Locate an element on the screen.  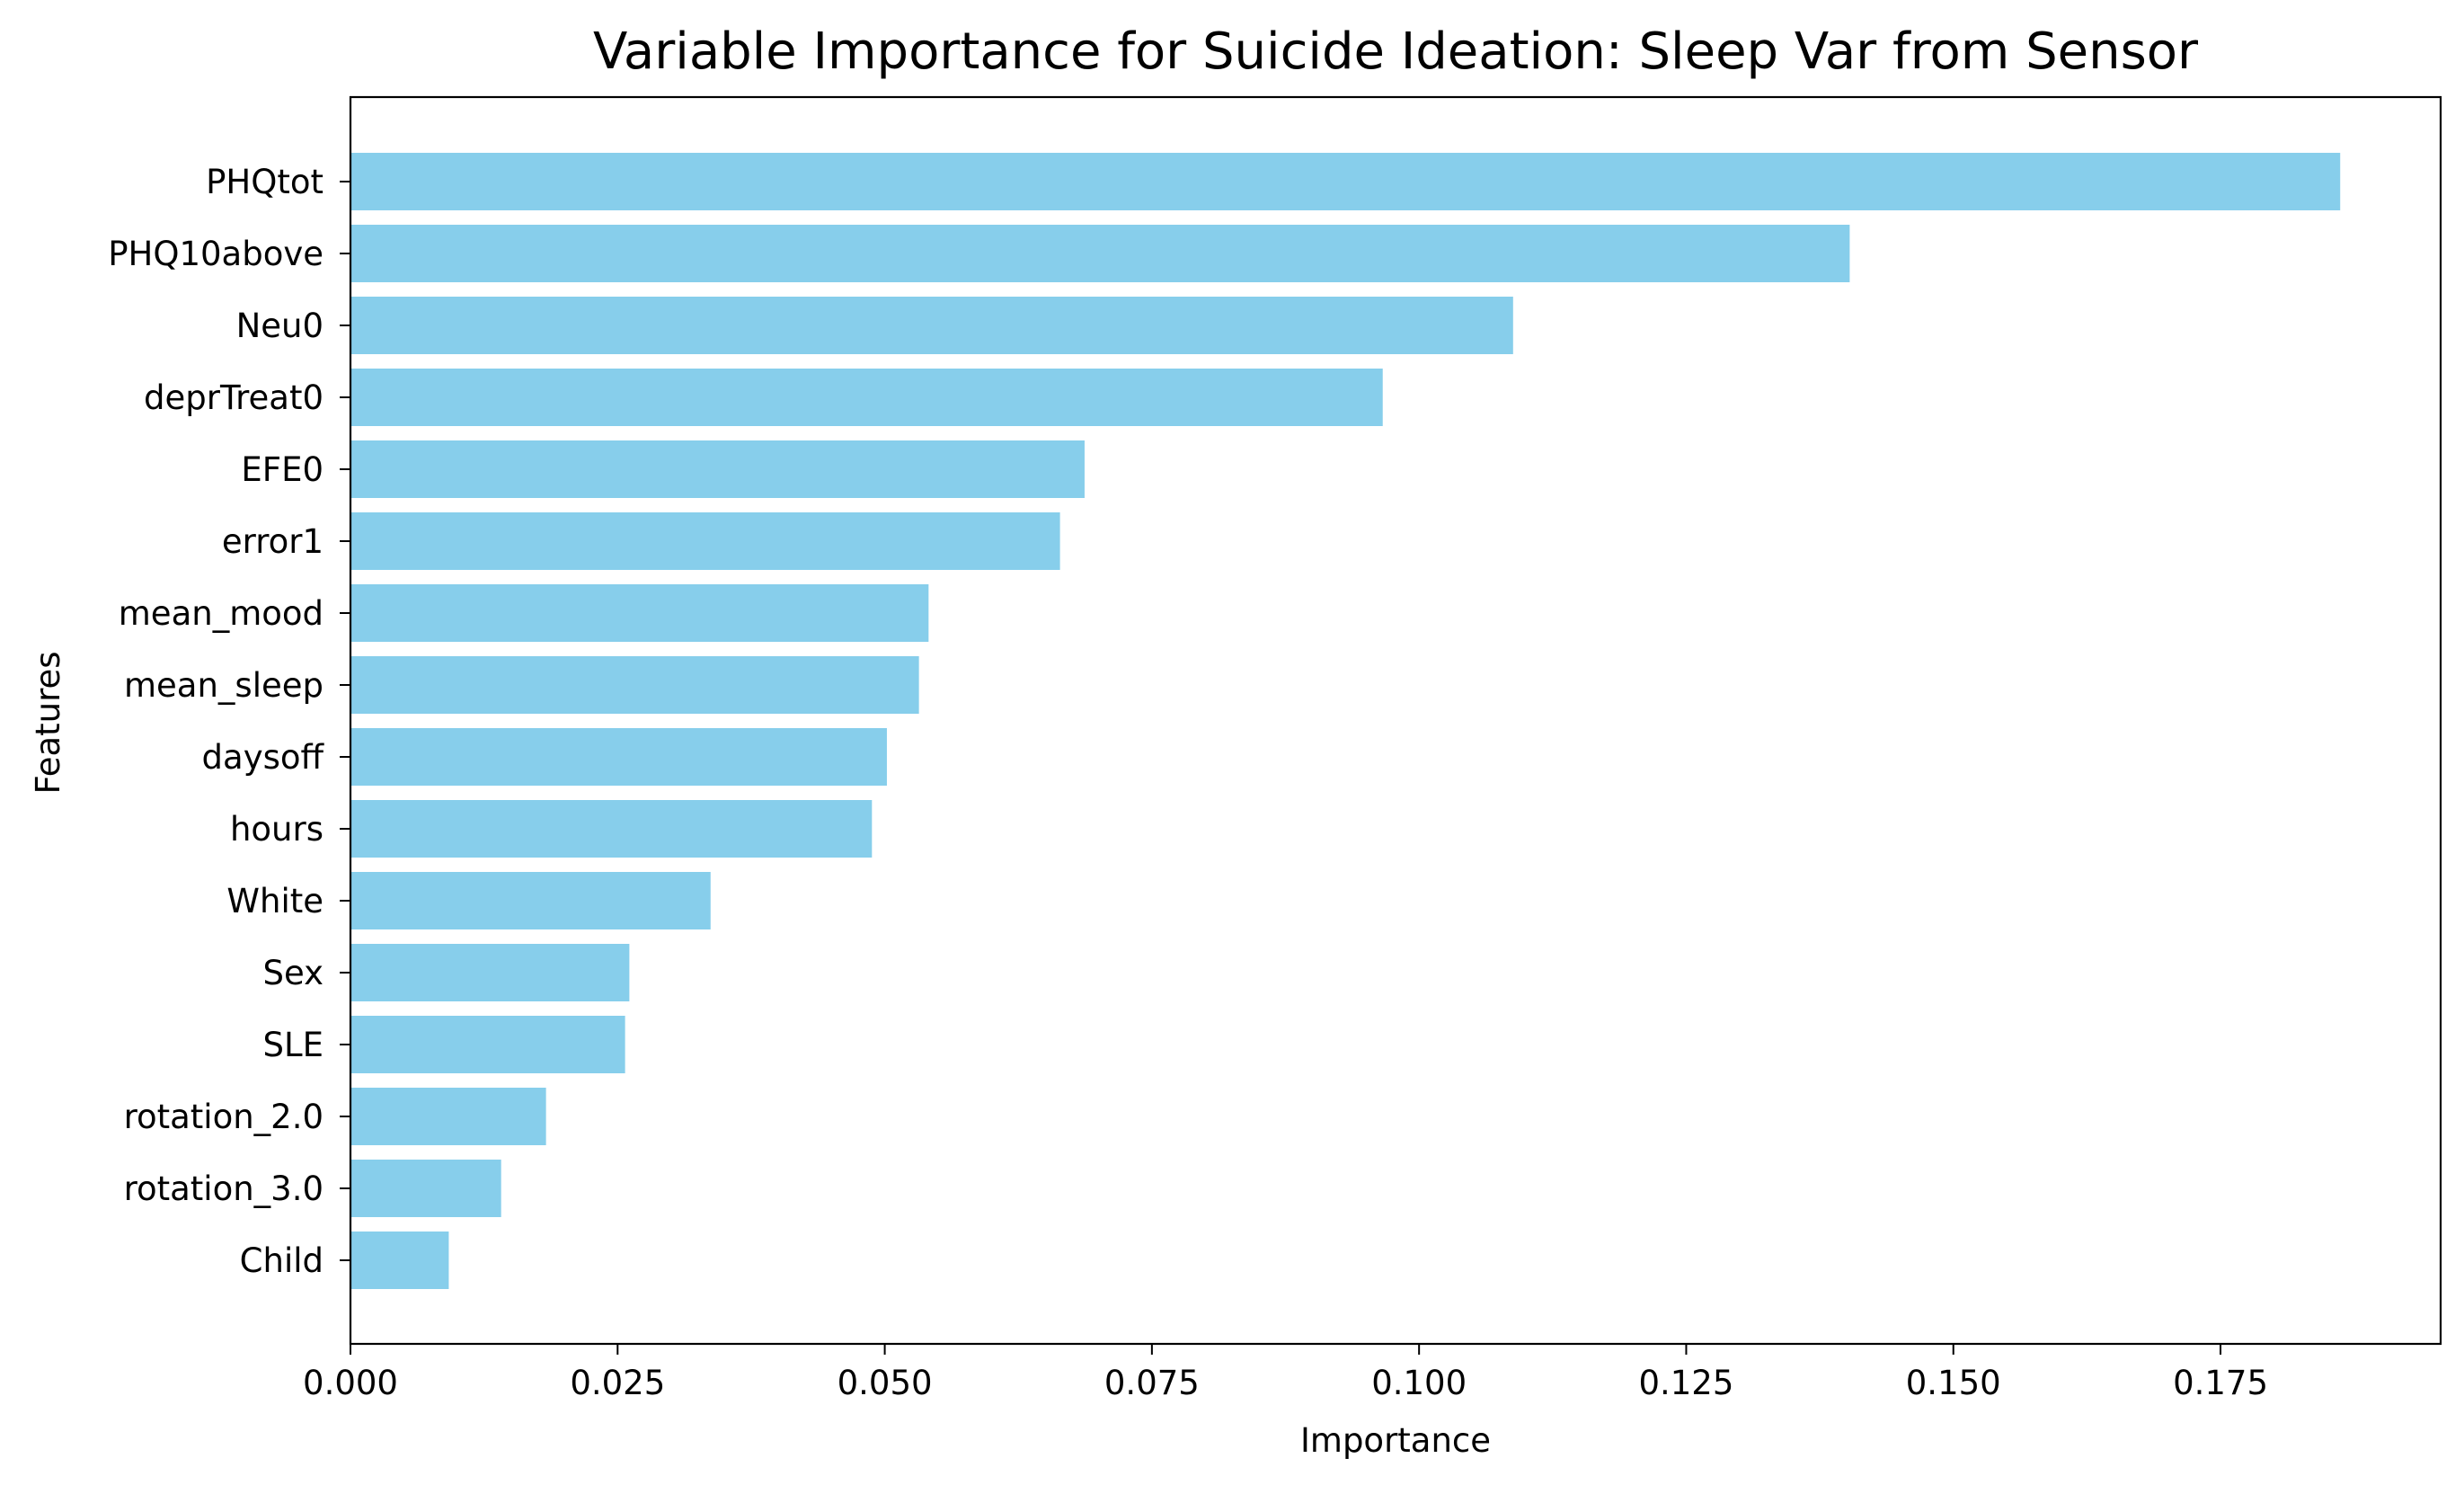
x-tick-label: 0.025 is located at coordinates (617, 1383).